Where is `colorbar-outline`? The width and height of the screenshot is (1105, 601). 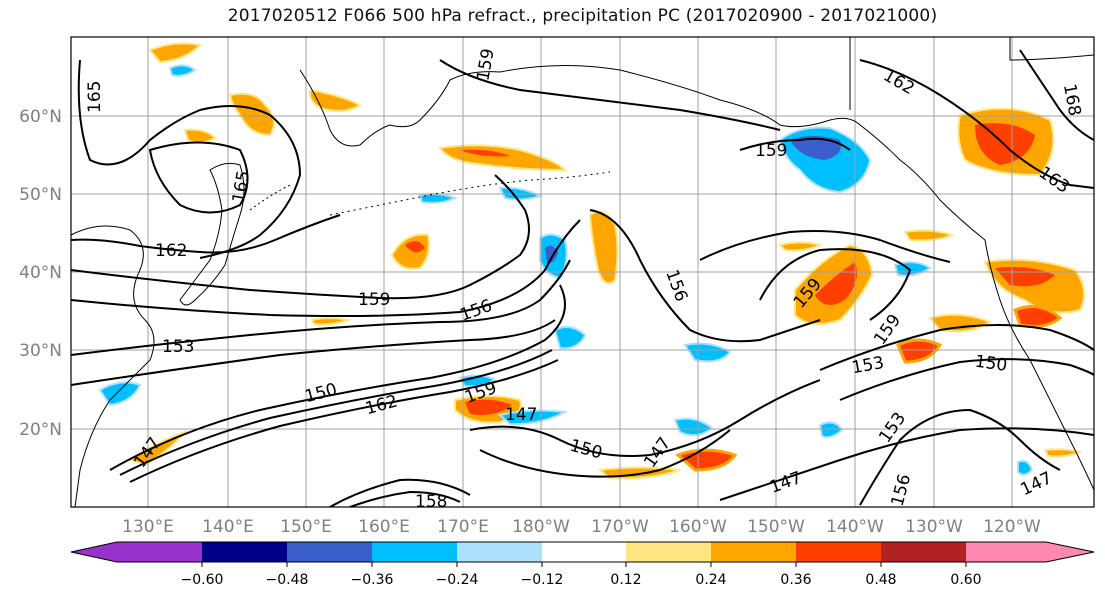
colorbar-outline is located at coordinates (582, 552).